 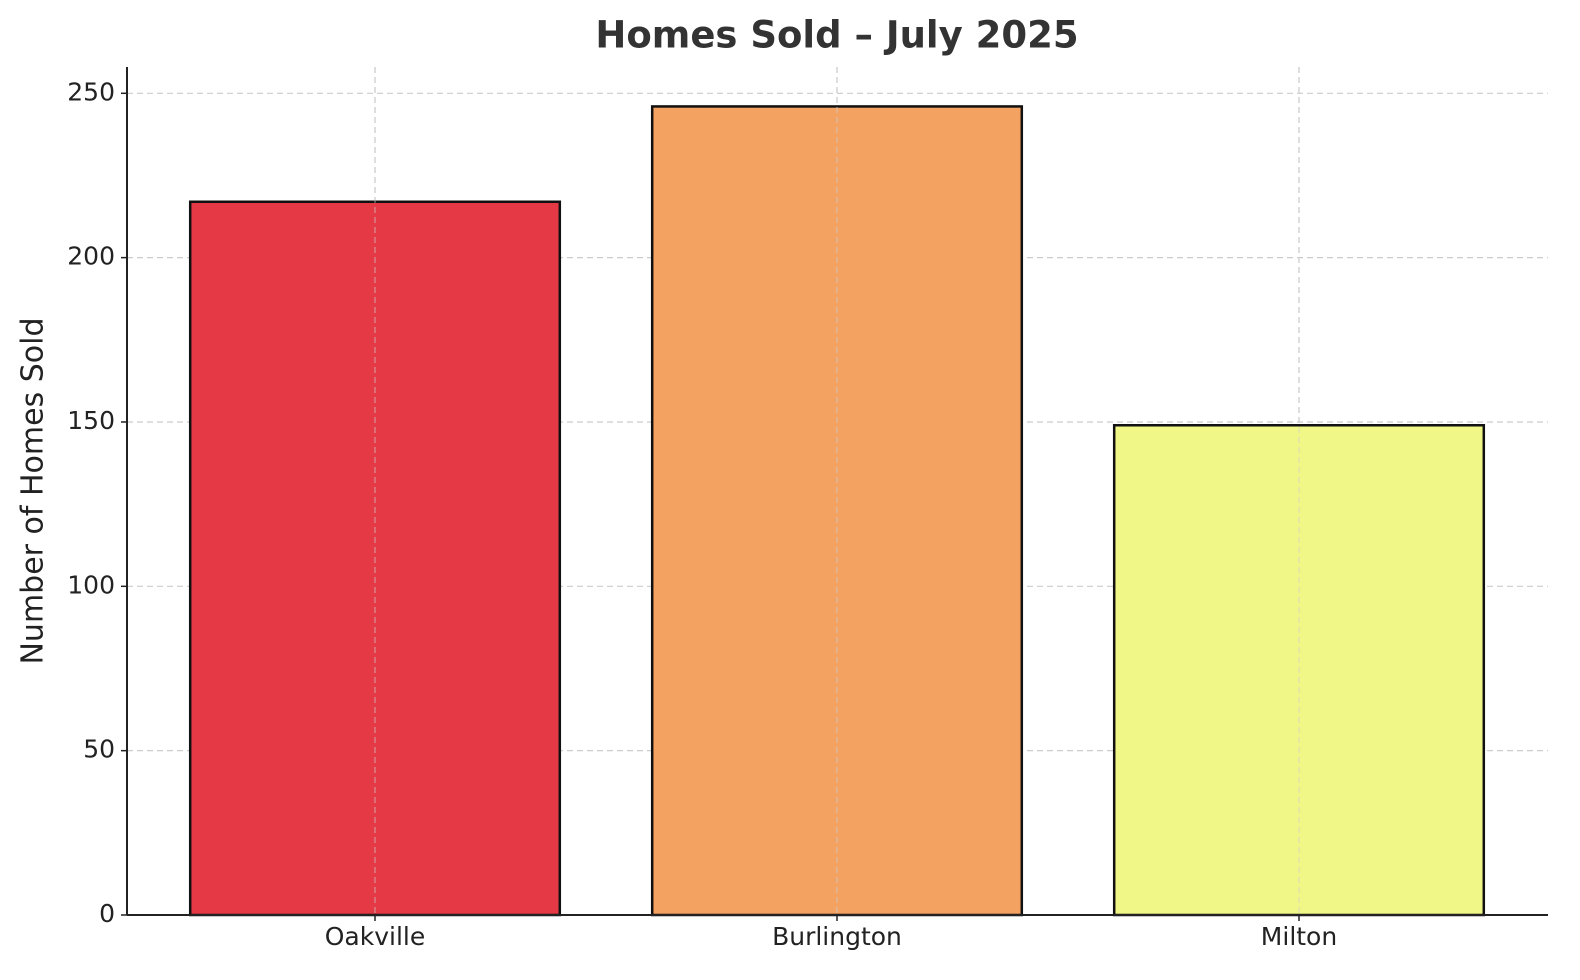 What do you see at coordinates (99, 749) in the screenshot?
I see `y-tick-label: 50` at bounding box center [99, 749].